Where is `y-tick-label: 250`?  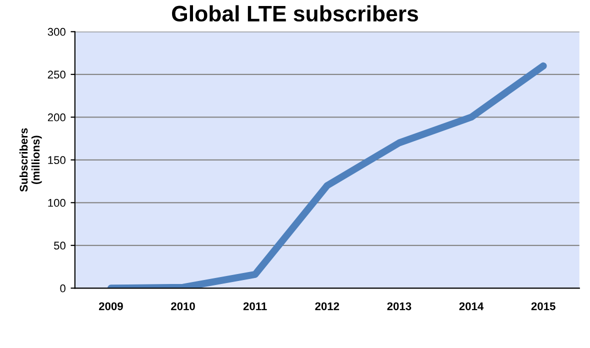
y-tick-label: 250 is located at coordinates (57, 74).